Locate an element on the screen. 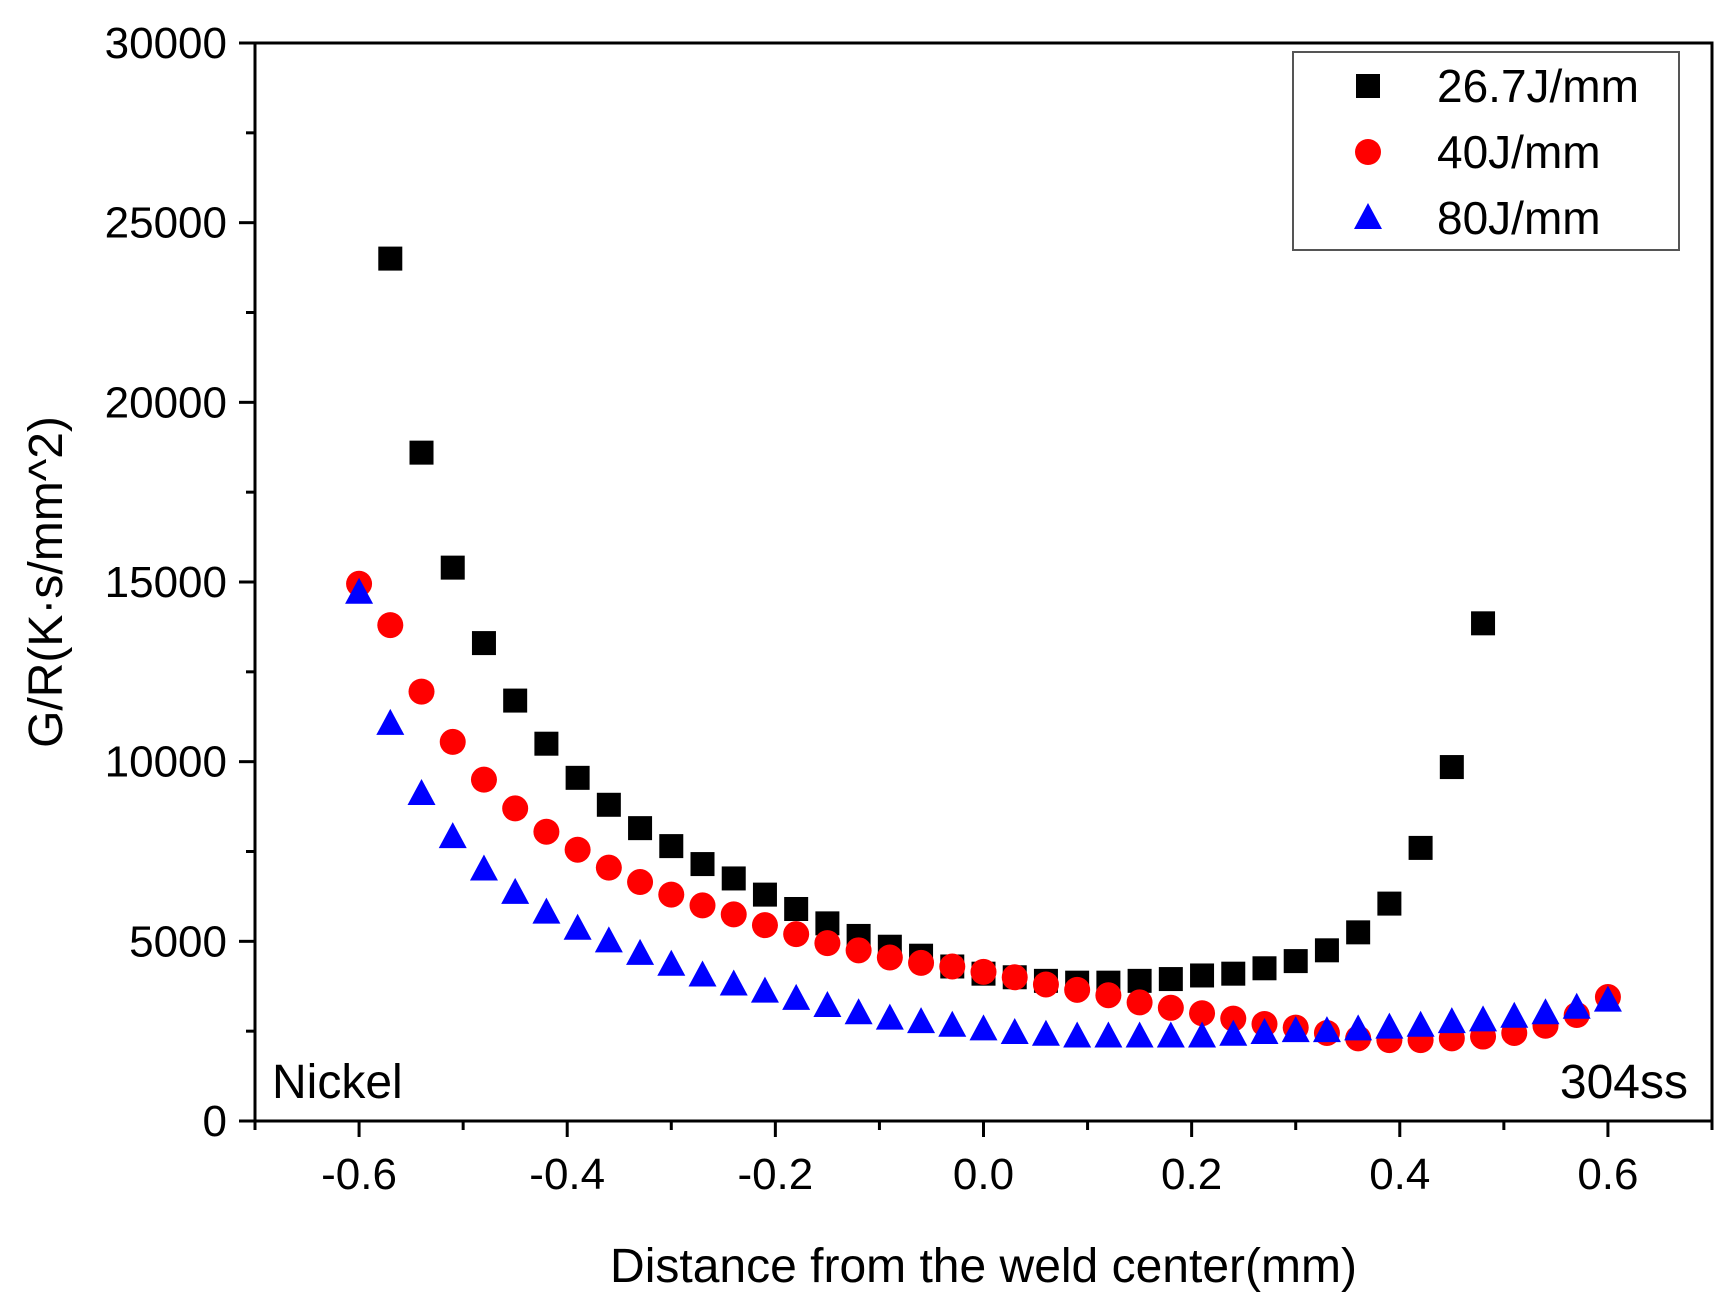  x-tick-label: -0.4 is located at coordinates (567, 1174).